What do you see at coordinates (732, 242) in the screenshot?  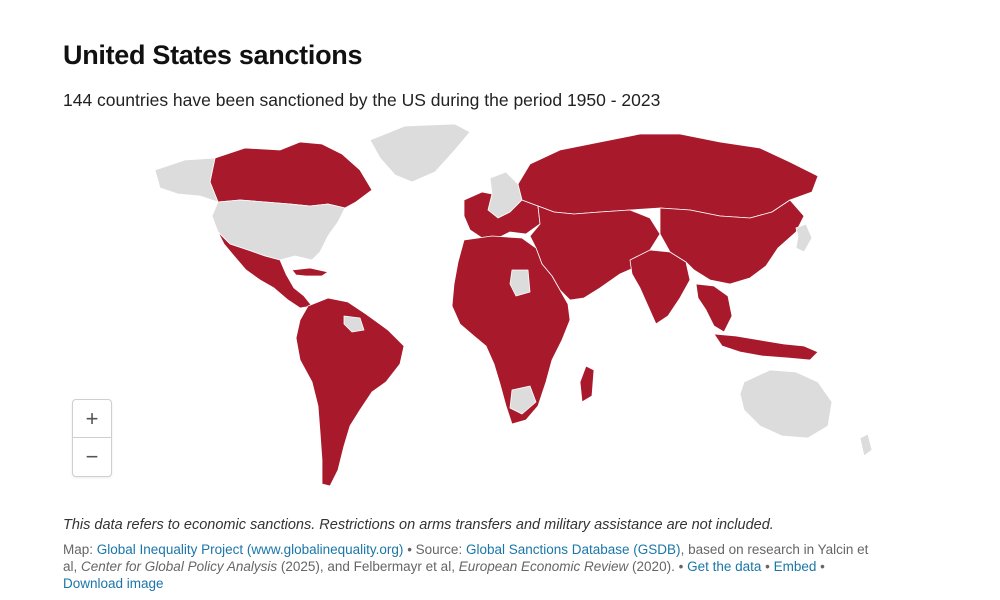 I see `map-region-east-asia` at bounding box center [732, 242].